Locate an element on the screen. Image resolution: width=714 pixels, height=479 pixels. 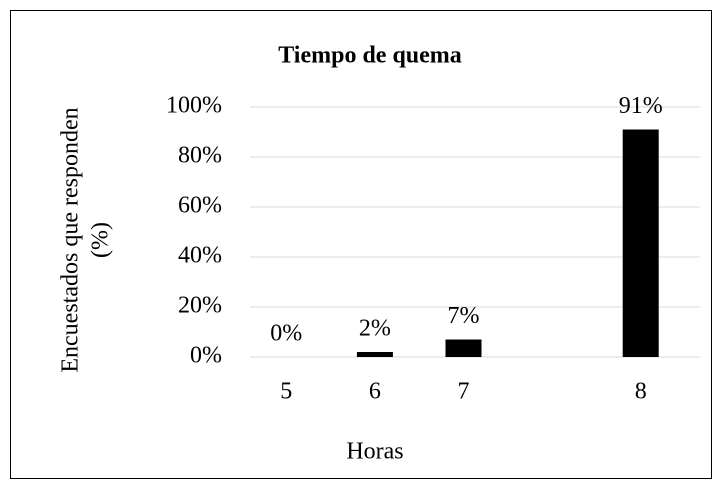
y-tick-label: 100% is located at coordinates (194, 106).